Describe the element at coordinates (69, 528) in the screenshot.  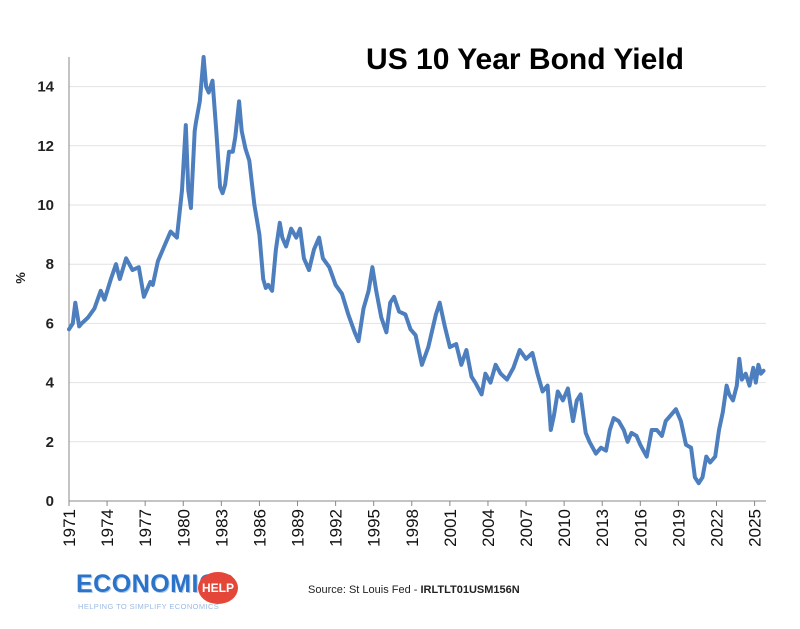
I see `x-tick-label: 1971` at that location.